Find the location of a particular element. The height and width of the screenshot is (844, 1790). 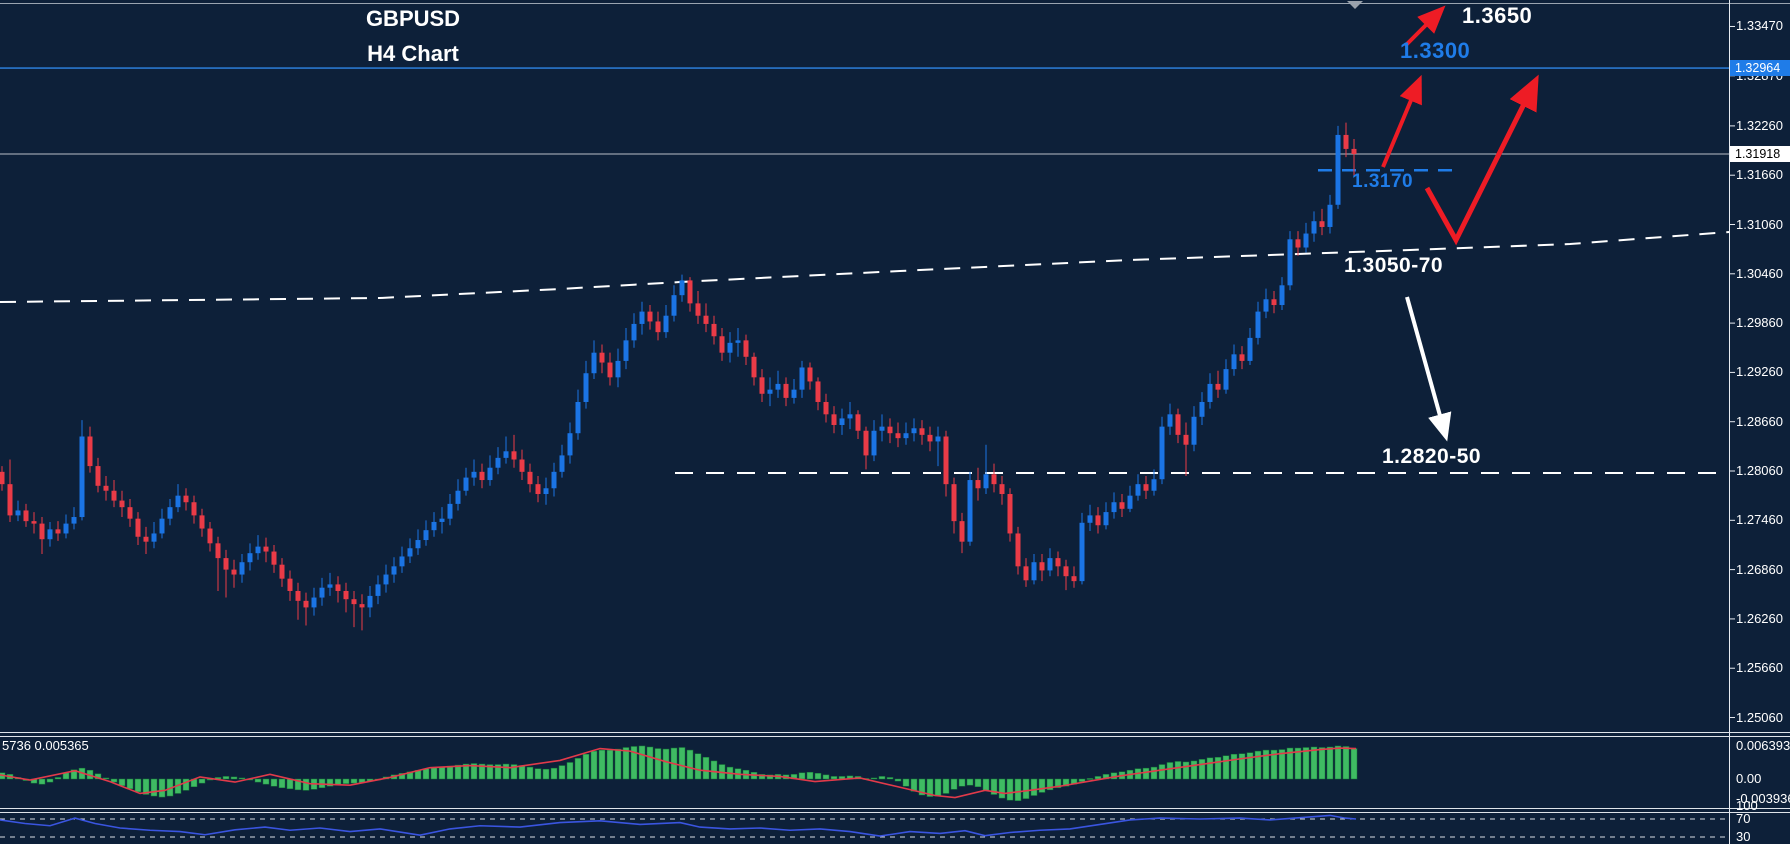

price-tick-label: 1.28060 is located at coordinates (1759, 470).